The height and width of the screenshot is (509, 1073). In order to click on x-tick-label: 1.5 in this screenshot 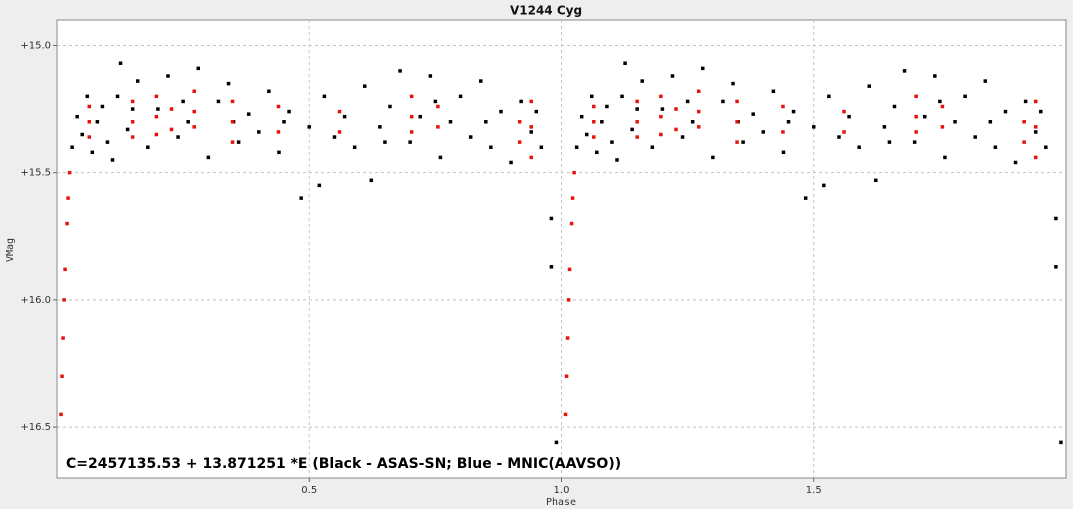, I will do `click(814, 490)`.